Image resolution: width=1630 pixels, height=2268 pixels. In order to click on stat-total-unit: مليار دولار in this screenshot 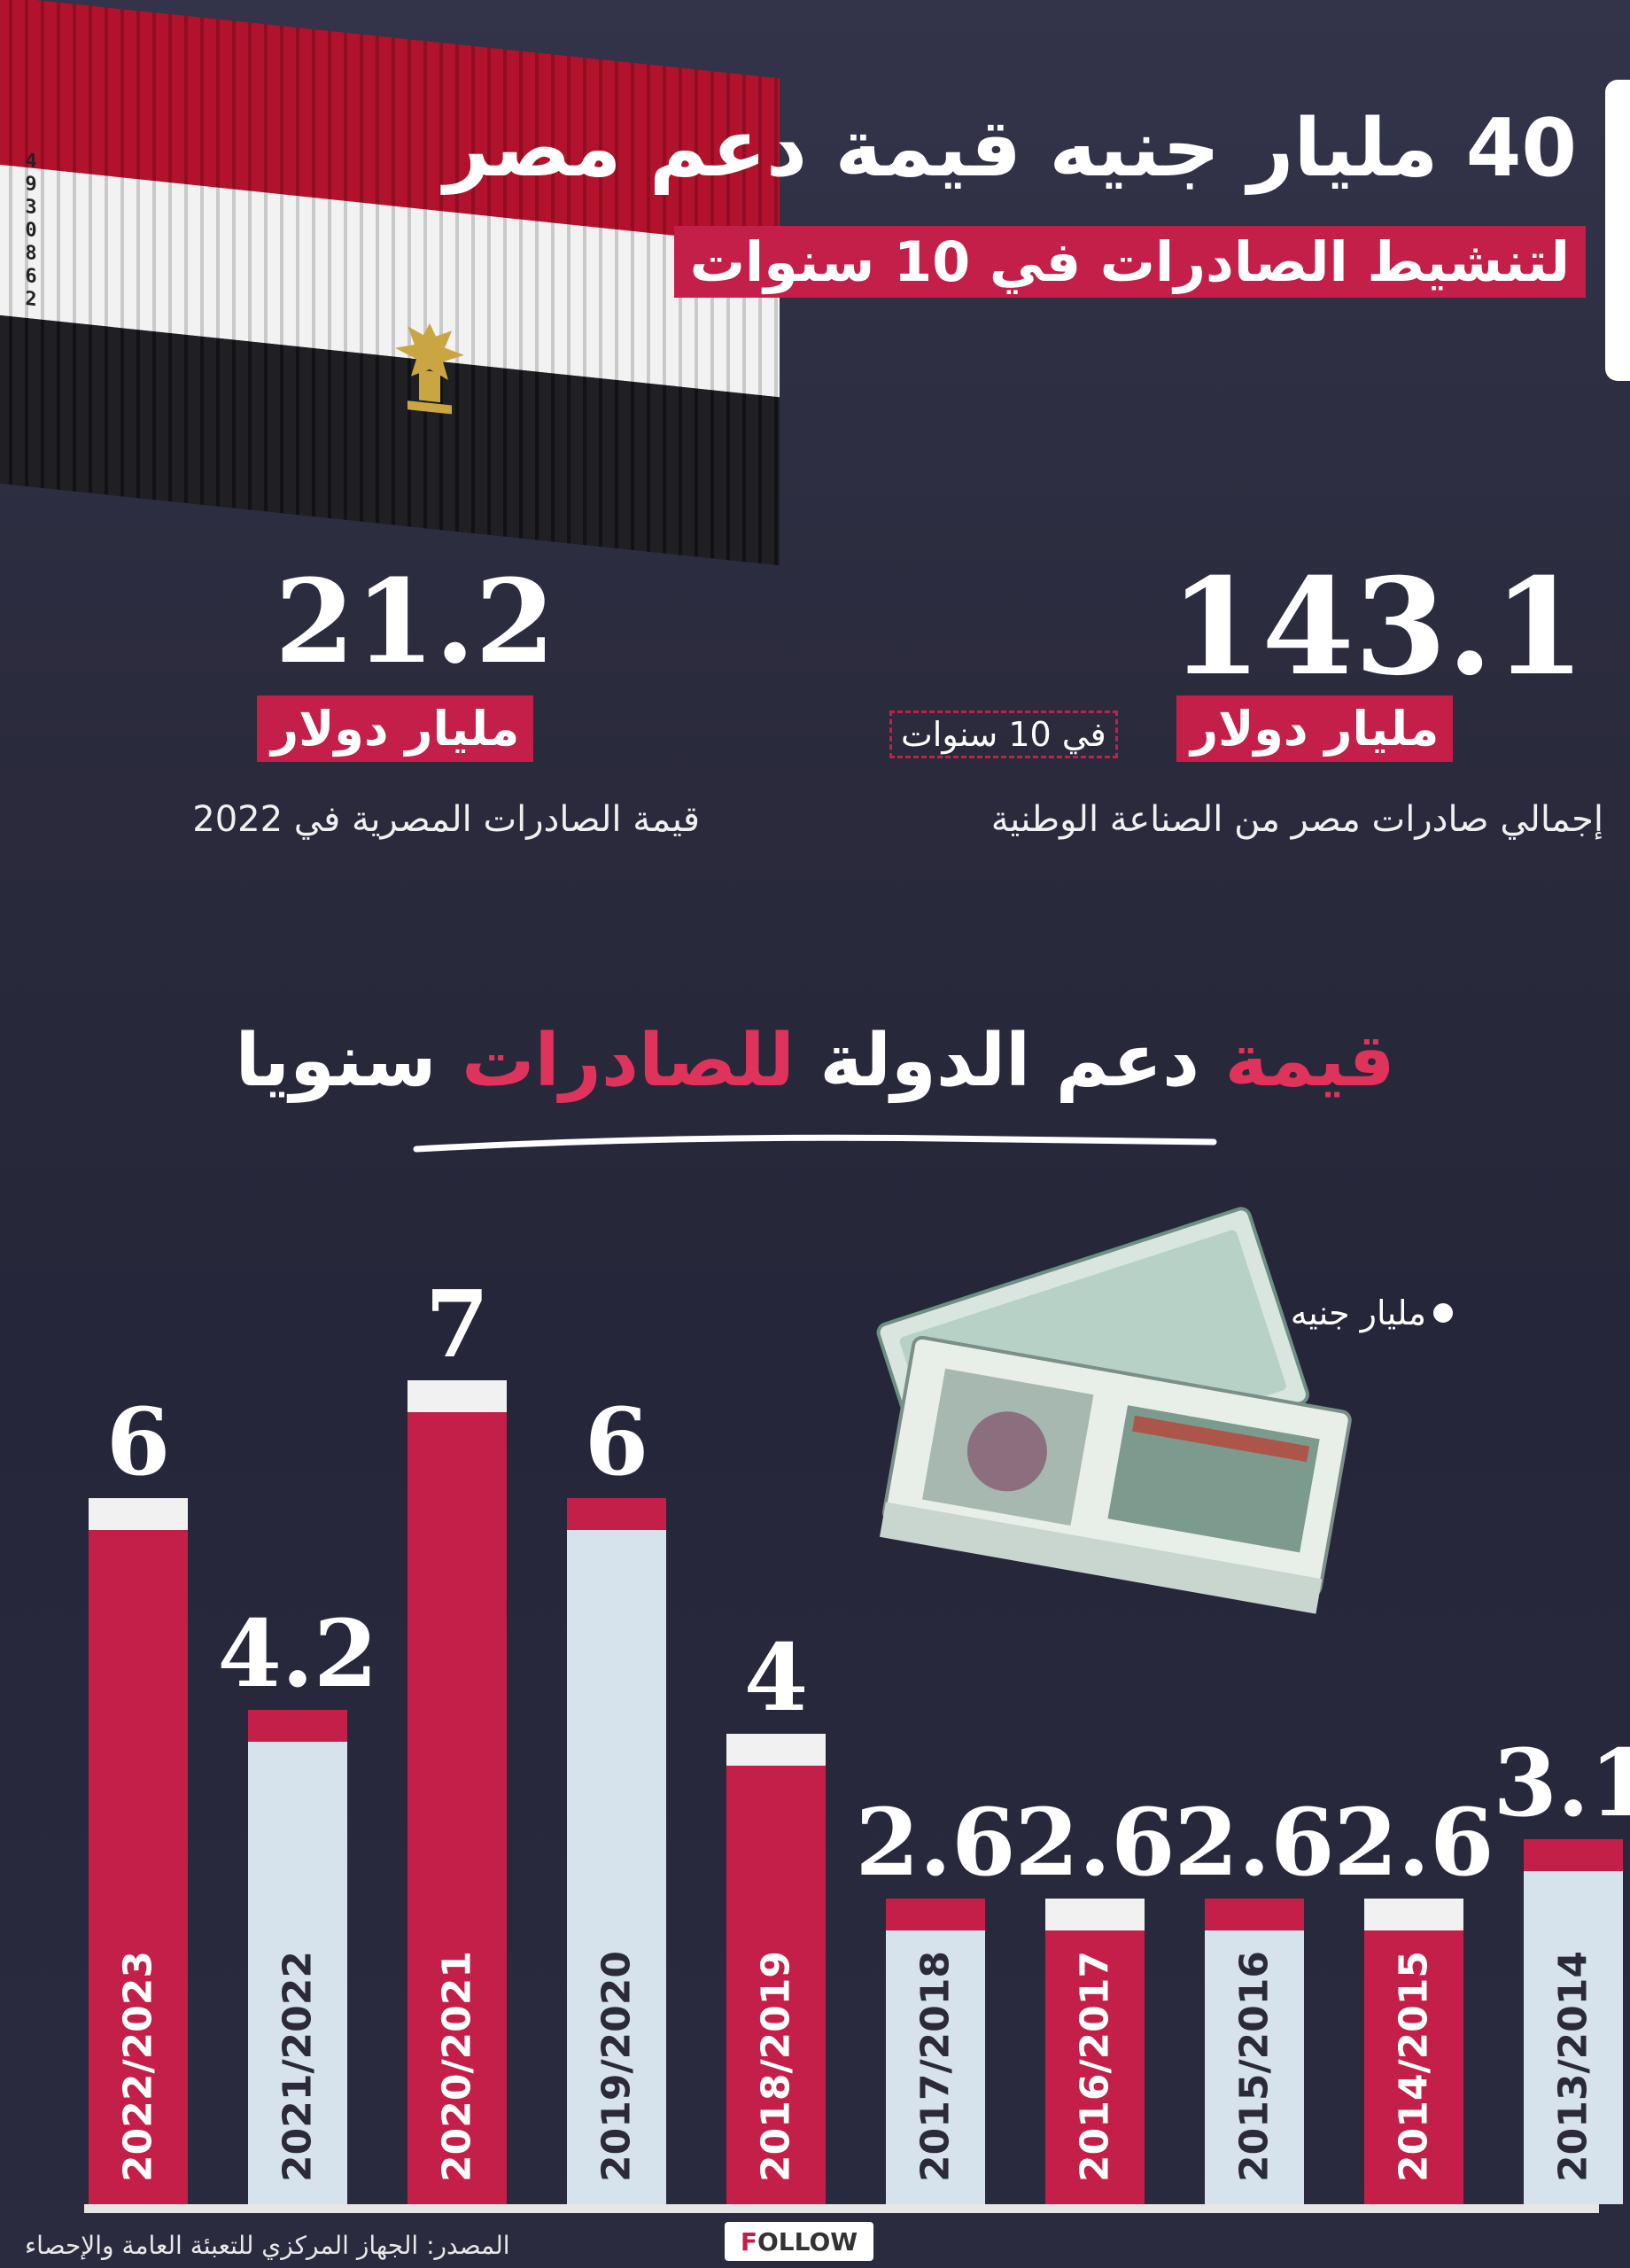, I will do `click(1315, 728)`.